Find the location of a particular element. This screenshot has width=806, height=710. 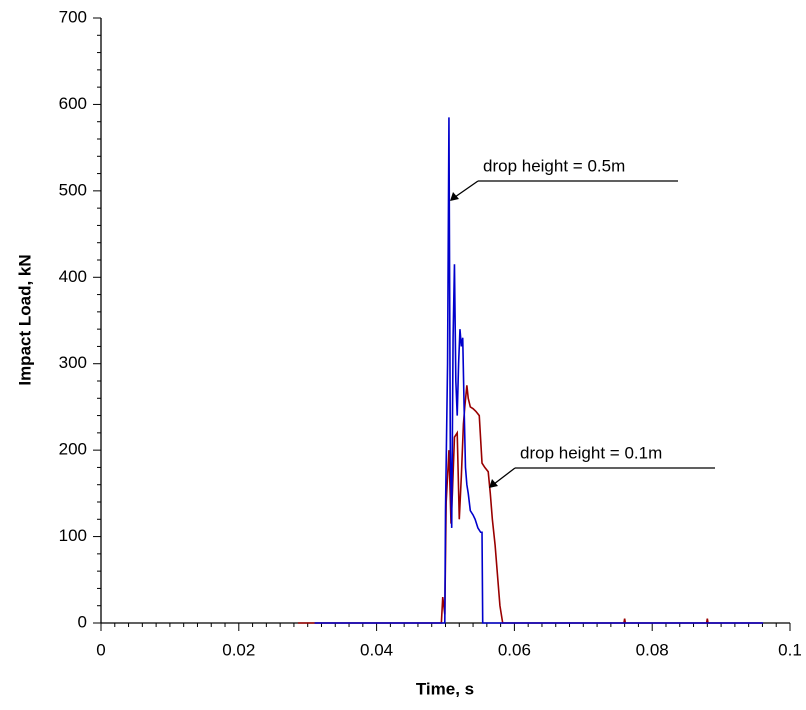

y-tick-label: 0 is located at coordinates (82, 621).